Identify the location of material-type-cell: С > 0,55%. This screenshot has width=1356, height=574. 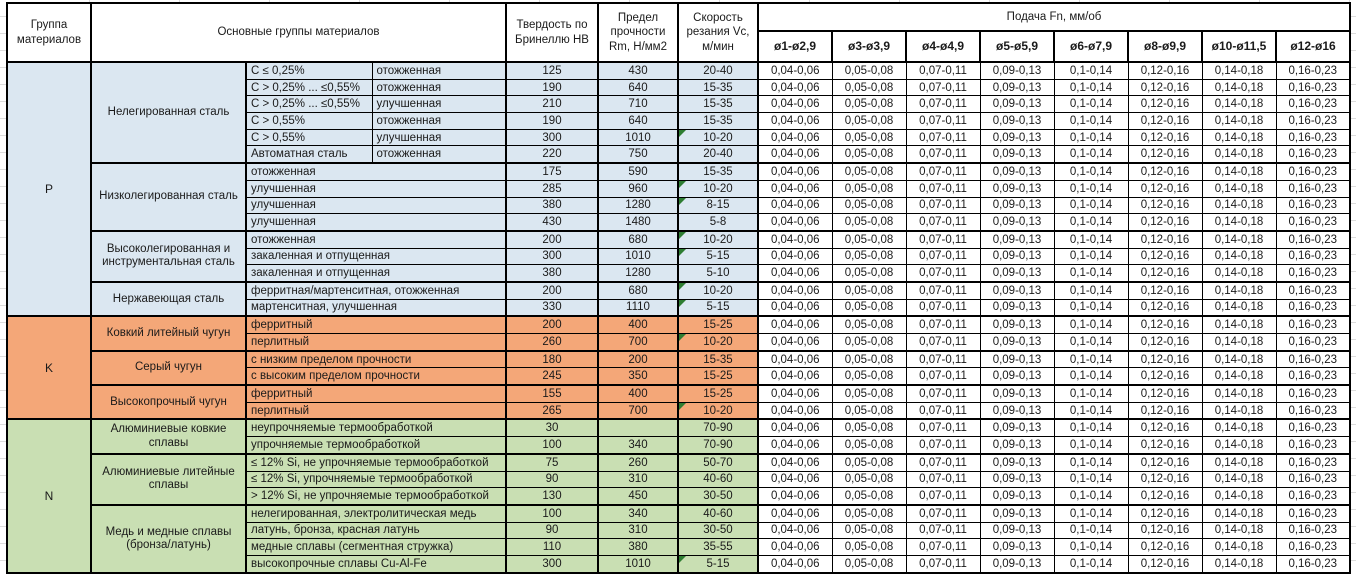
(309, 137).